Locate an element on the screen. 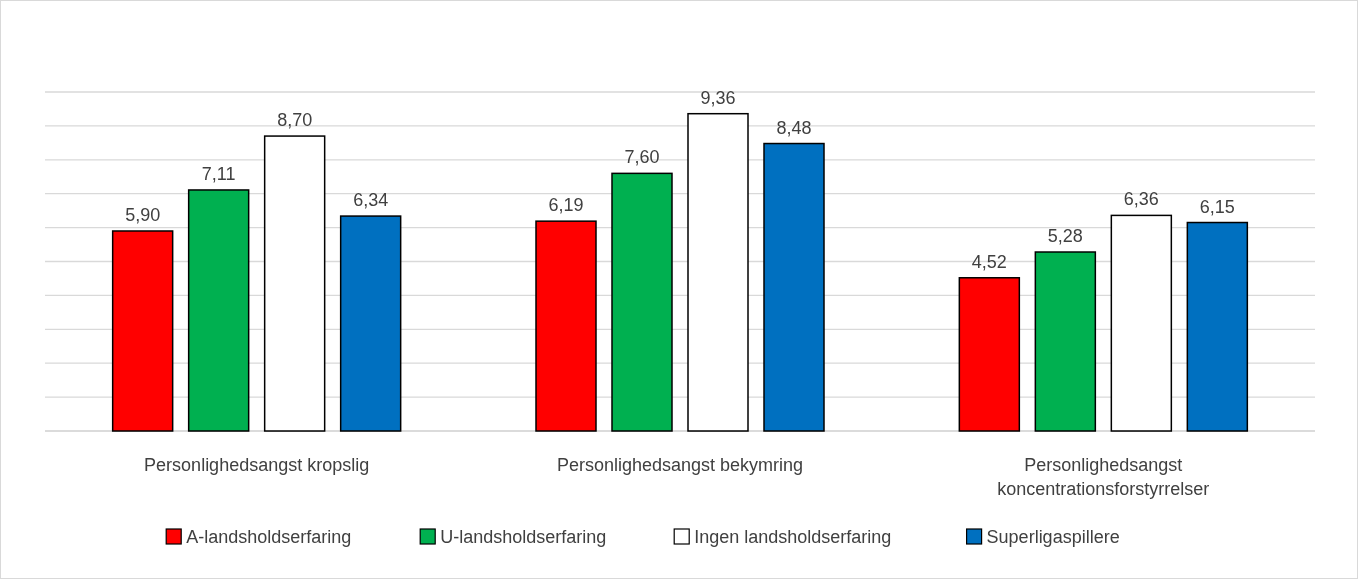  data-label: 7,60 is located at coordinates (642, 157).